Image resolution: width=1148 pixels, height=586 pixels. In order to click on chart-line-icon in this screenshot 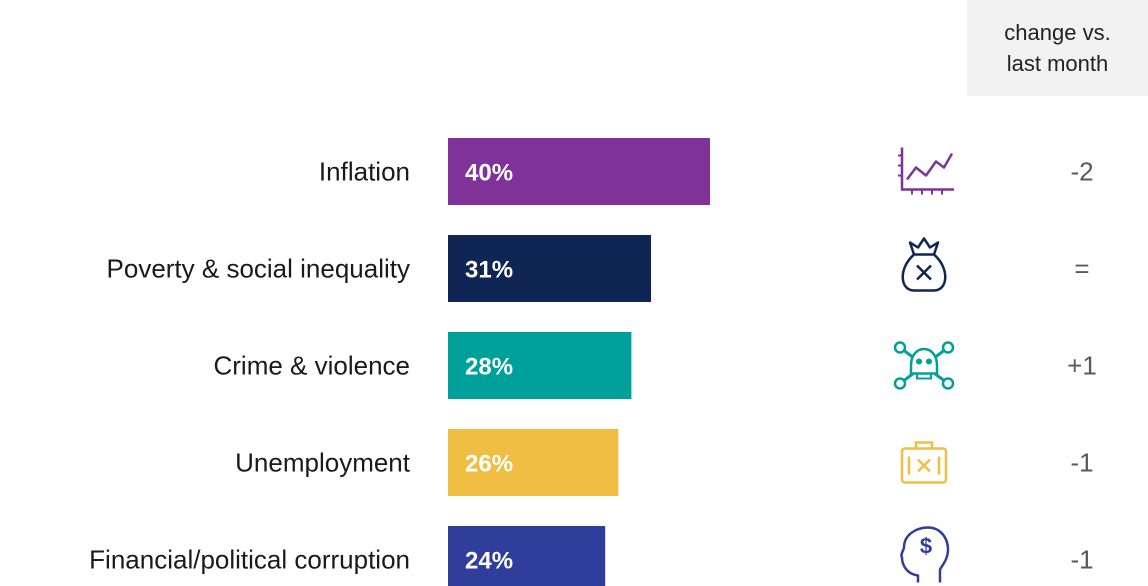, I will do `click(926, 171)`.